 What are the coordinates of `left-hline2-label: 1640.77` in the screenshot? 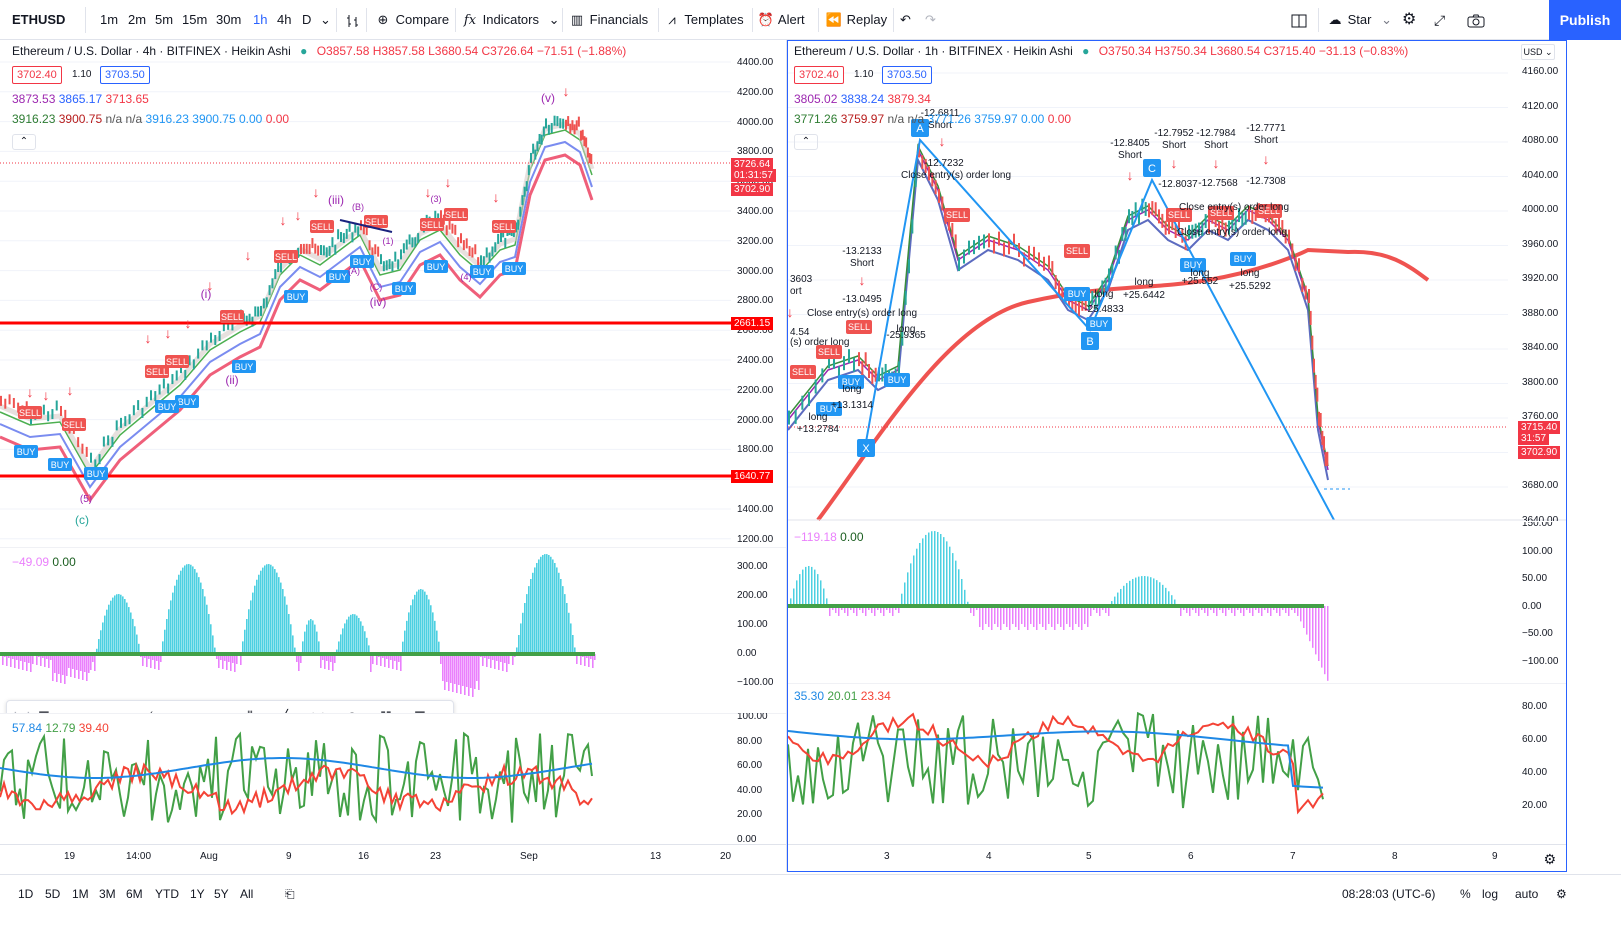 It's located at (752, 476).